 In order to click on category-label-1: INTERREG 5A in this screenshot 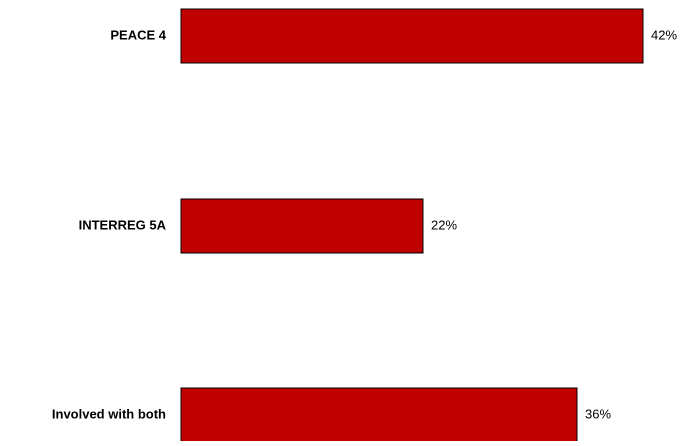, I will do `click(123, 224)`.